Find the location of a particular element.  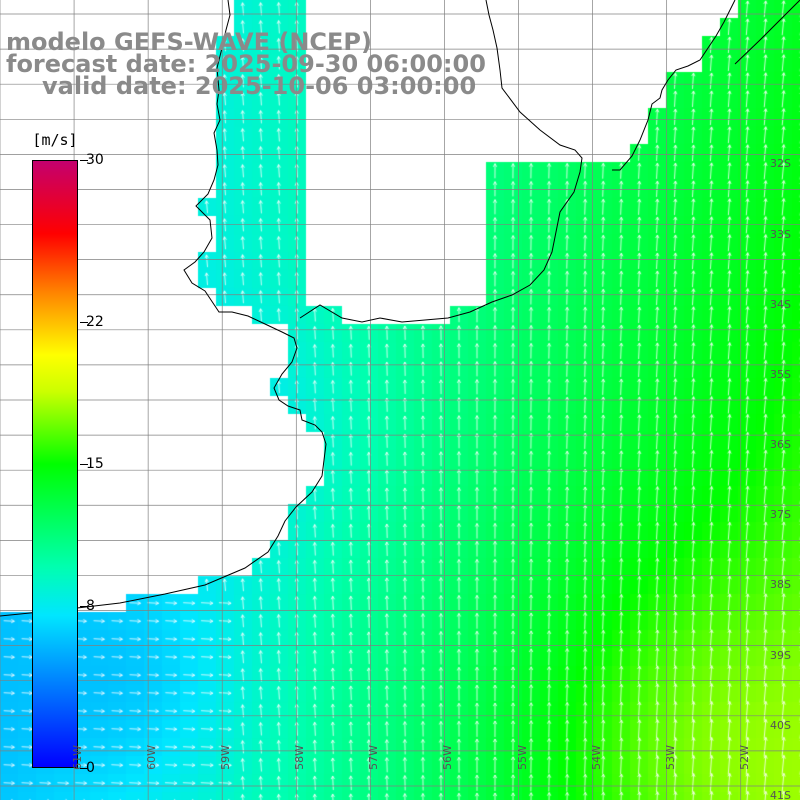

latitude-label: 37S is located at coordinates (780, 515).